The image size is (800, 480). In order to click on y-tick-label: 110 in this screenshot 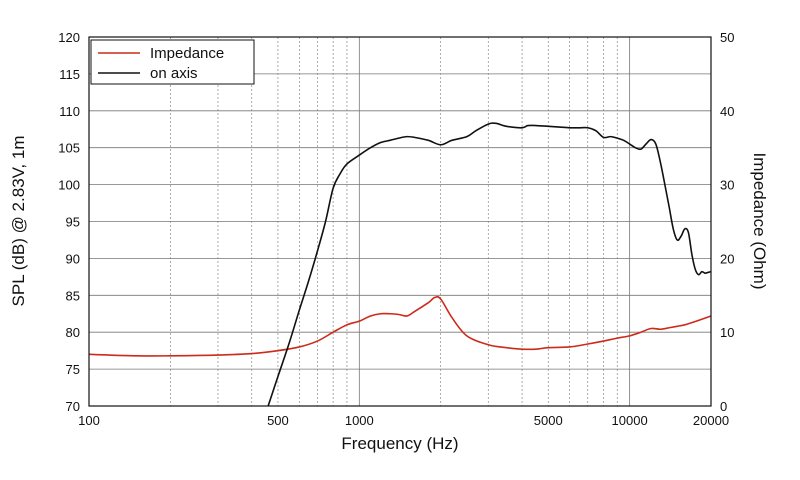, I will do `click(69, 111)`.